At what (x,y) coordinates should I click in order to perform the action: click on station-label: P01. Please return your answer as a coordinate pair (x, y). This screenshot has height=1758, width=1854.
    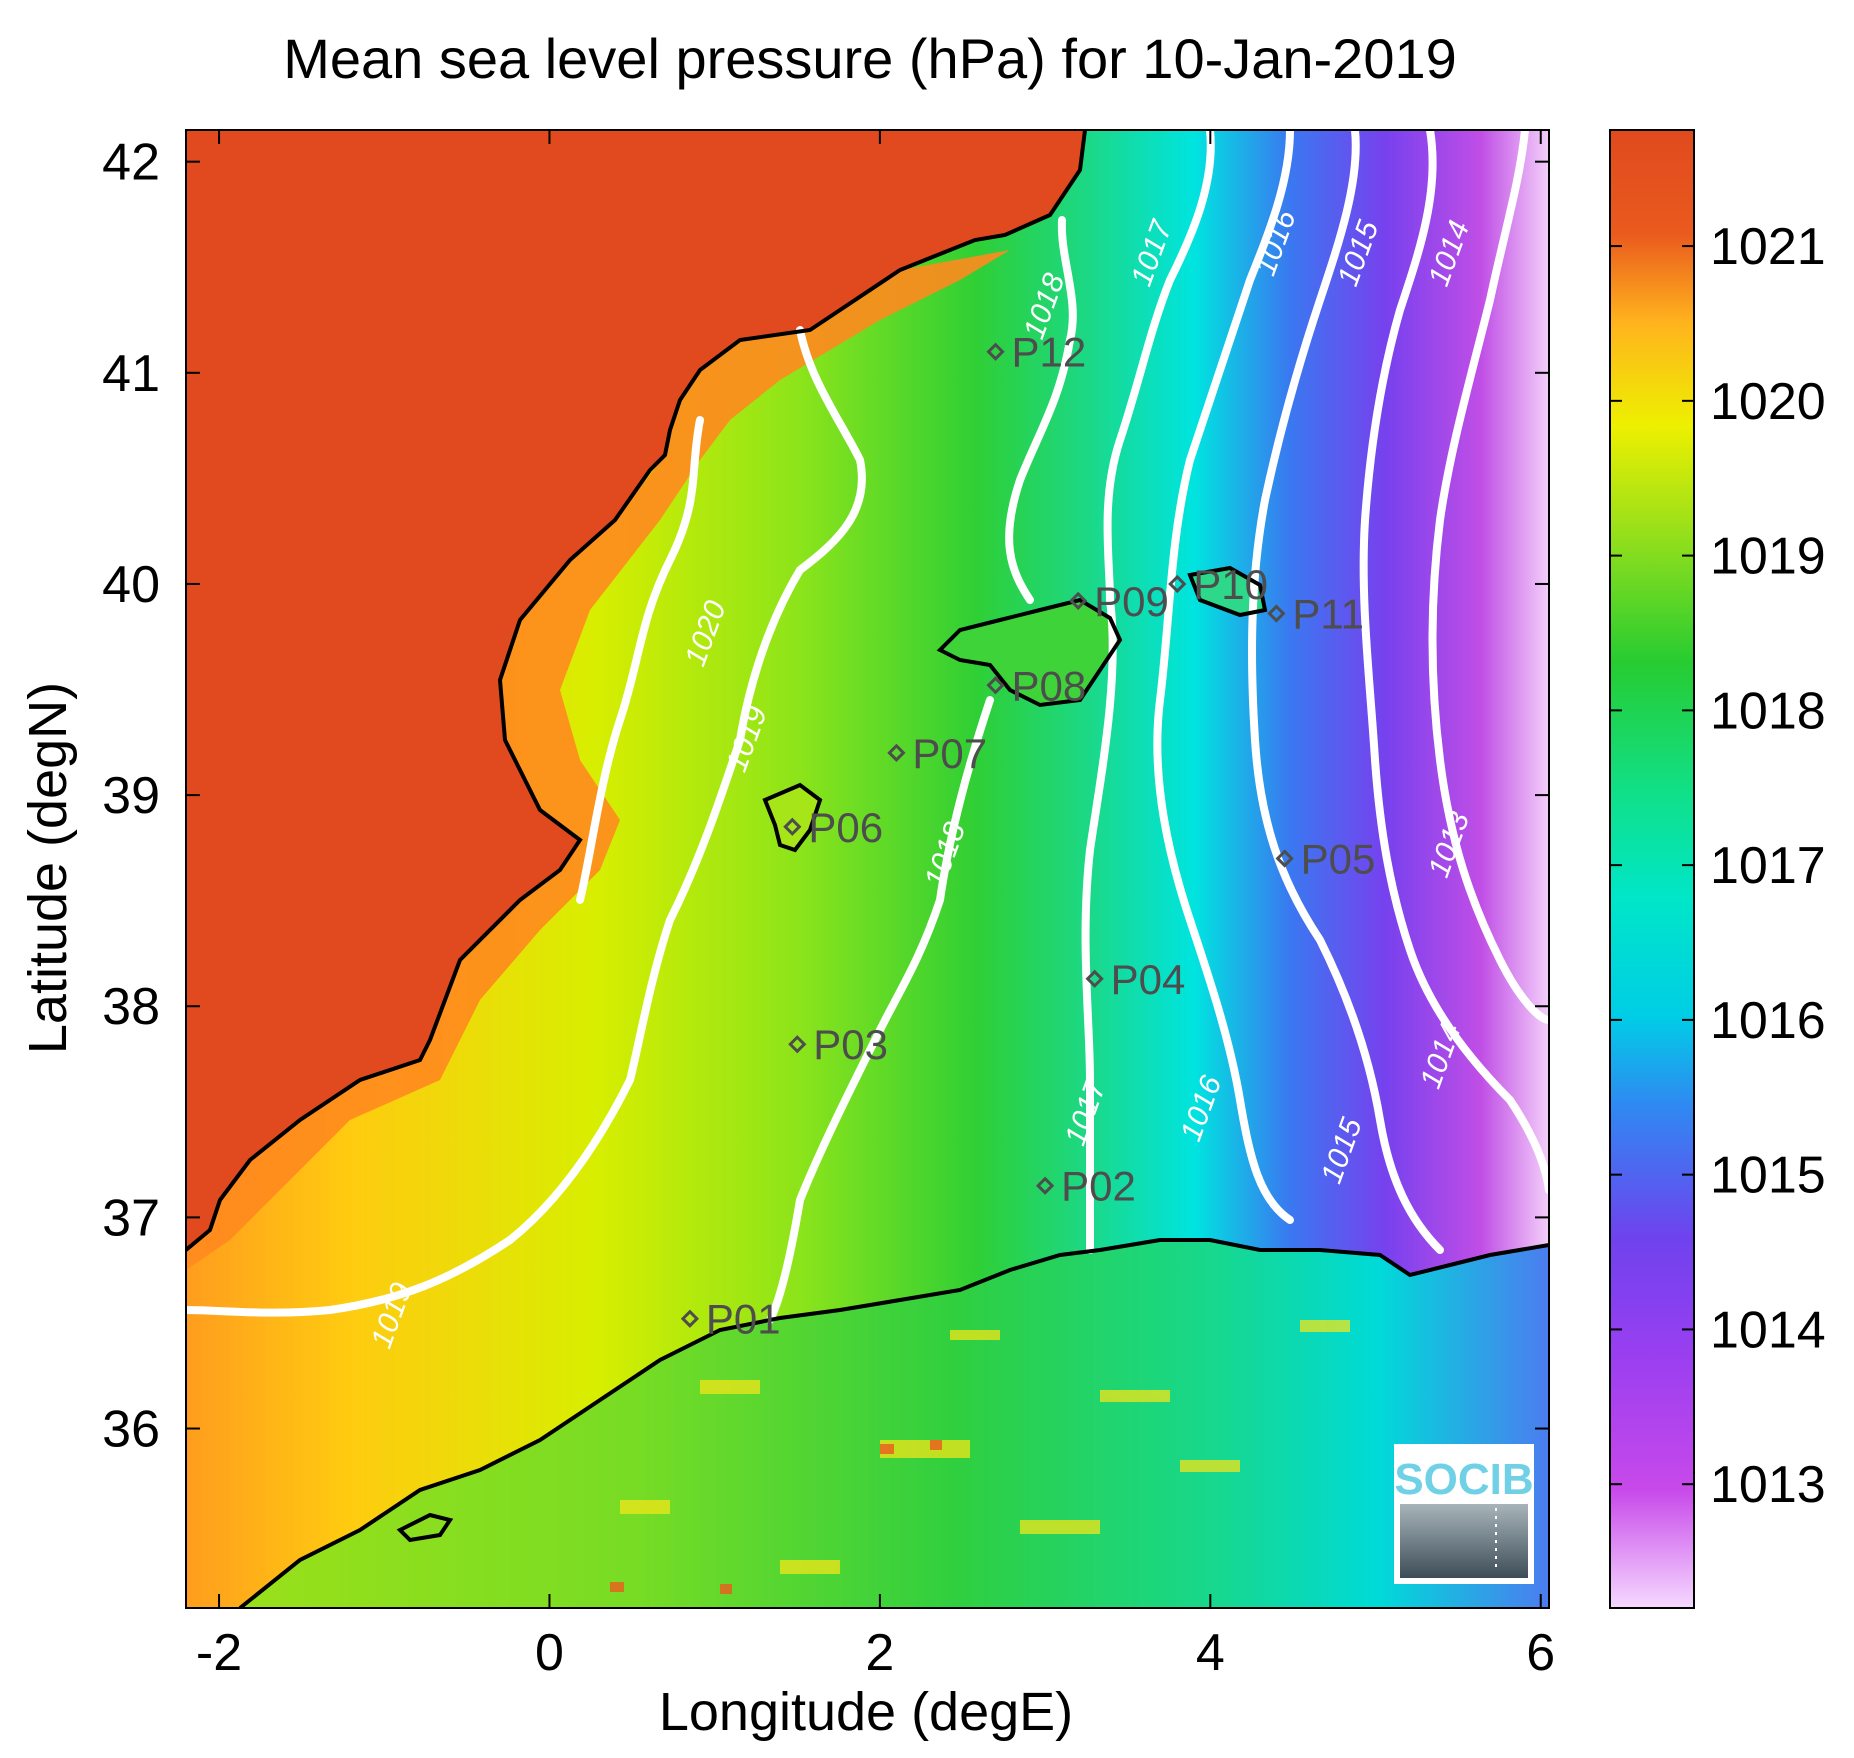
    Looking at the image, I should click on (743, 1319).